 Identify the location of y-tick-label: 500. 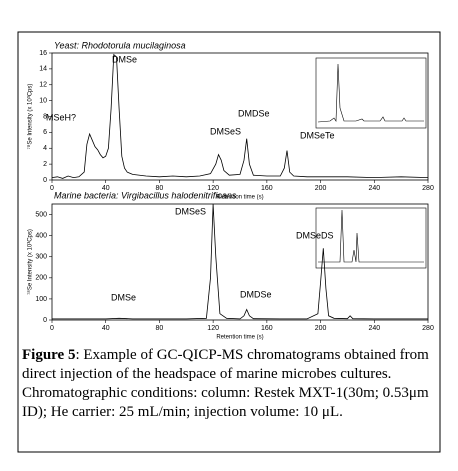
(41, 214).